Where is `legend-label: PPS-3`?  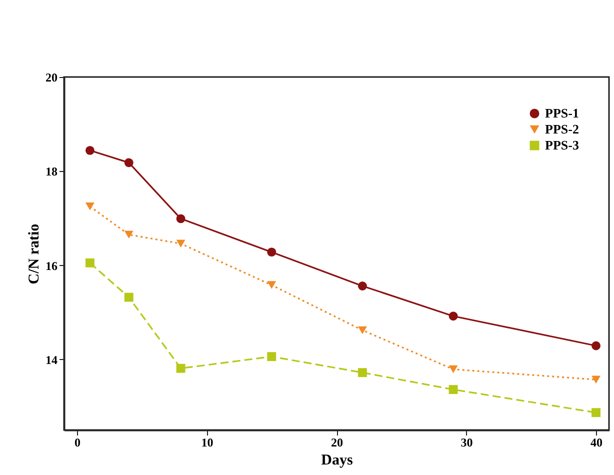 legend-label: PPS-3 is located at coordinates (562, 145).